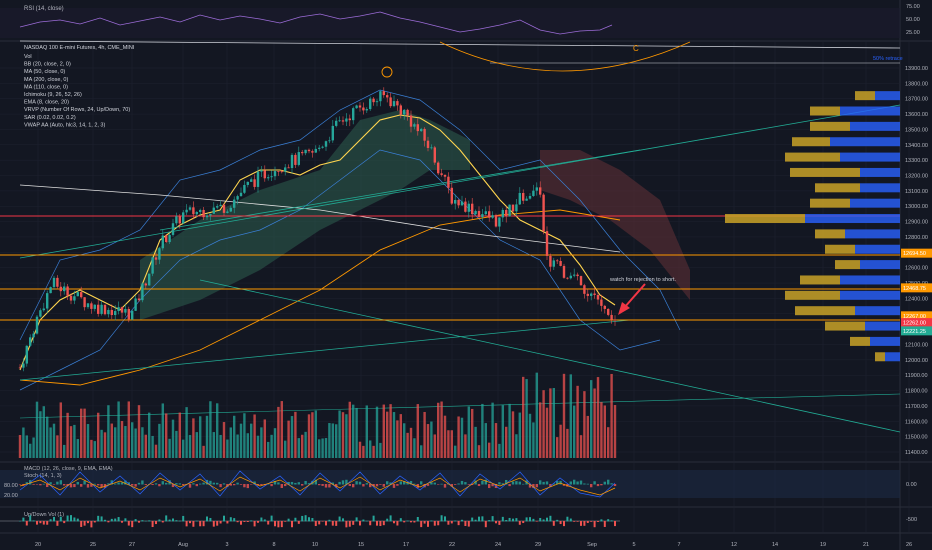 The width and height of the screenshot is (932, 550). Describe the element at coordinates (44, 72) in the screenshot. I see `indicator-label: MA (50, close, 0)` at that location.